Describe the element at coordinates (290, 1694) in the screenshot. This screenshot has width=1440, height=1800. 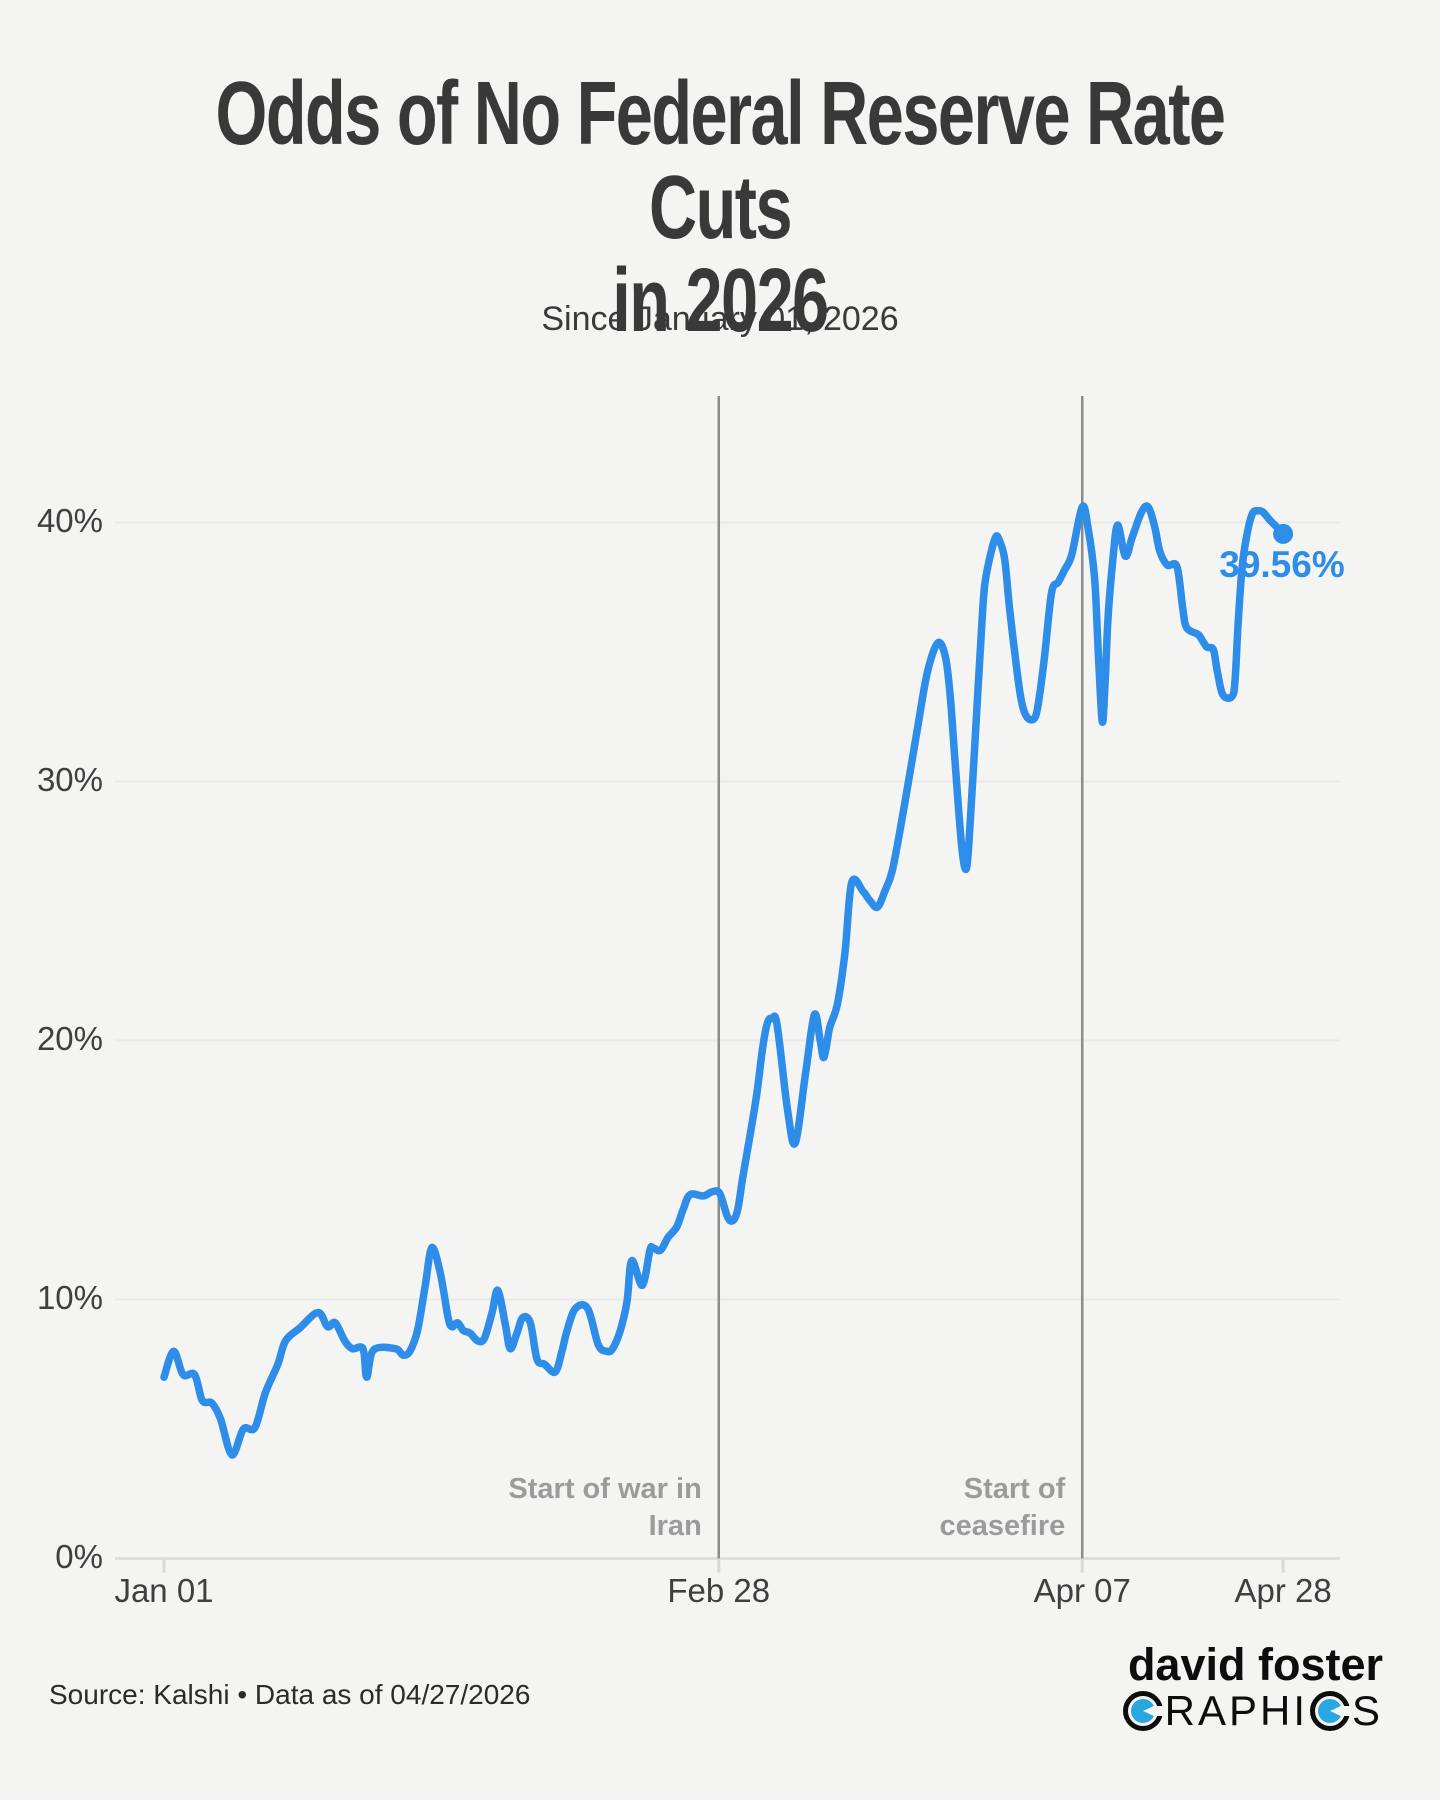
I see `source-note: Source: Kalshi • Data as of 04/27/2026` at that location.